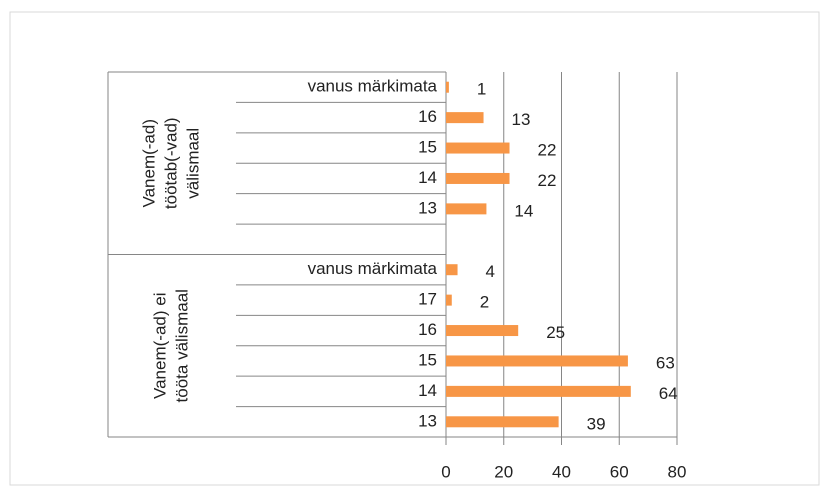 This screenshot has height=491, width=830. Describe the element at coordinates (596, 423) in the screenshot. I see `data-label: 39` at that location.